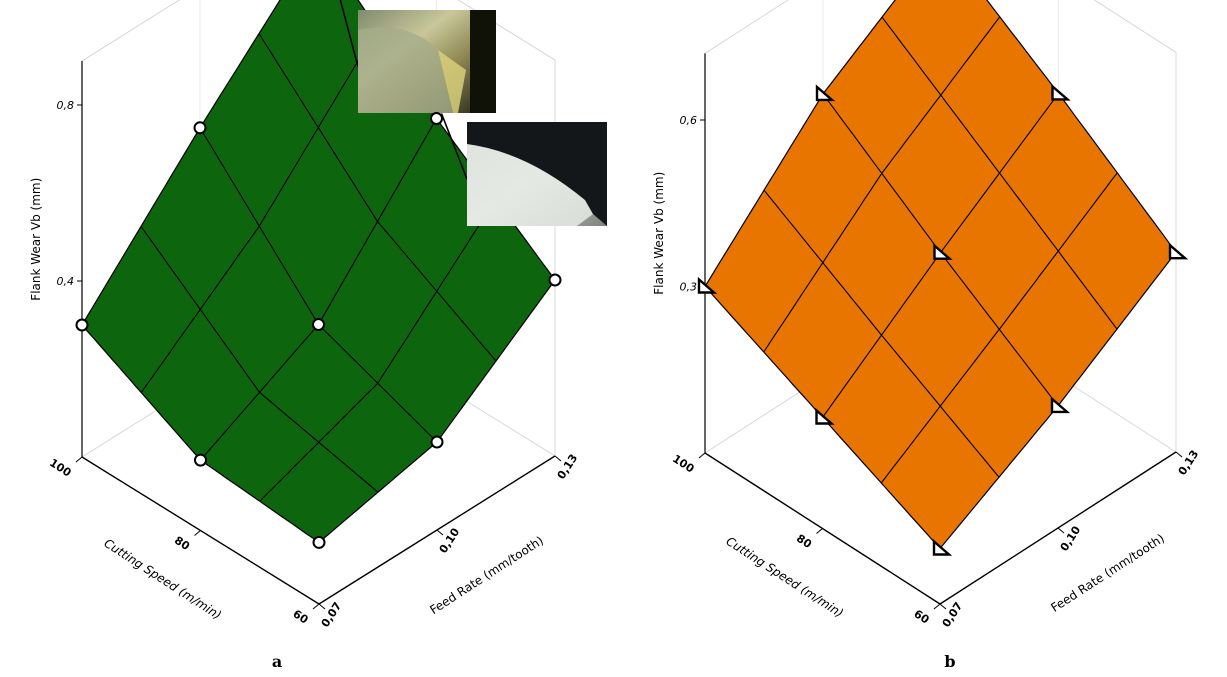 The height and width of the screenshot is (677, 1227). I want to click on wear-tick-label: 0,6, so click(689, 120).